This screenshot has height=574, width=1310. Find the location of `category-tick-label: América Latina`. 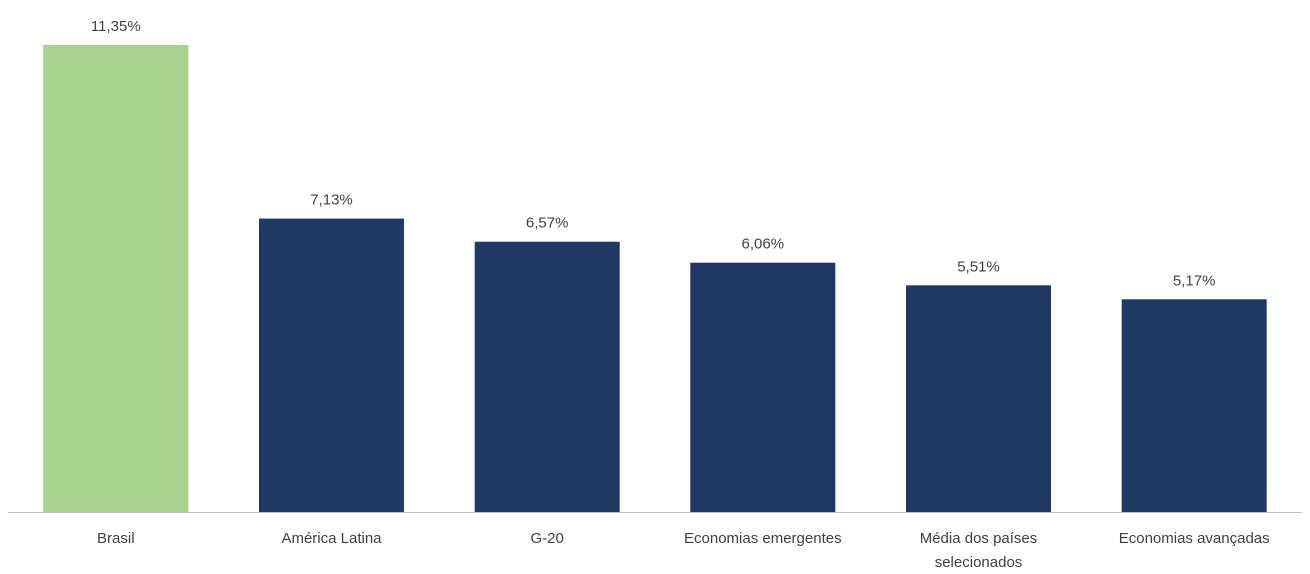

category-tick-label: América Latina is located at coordinates (331, 538).